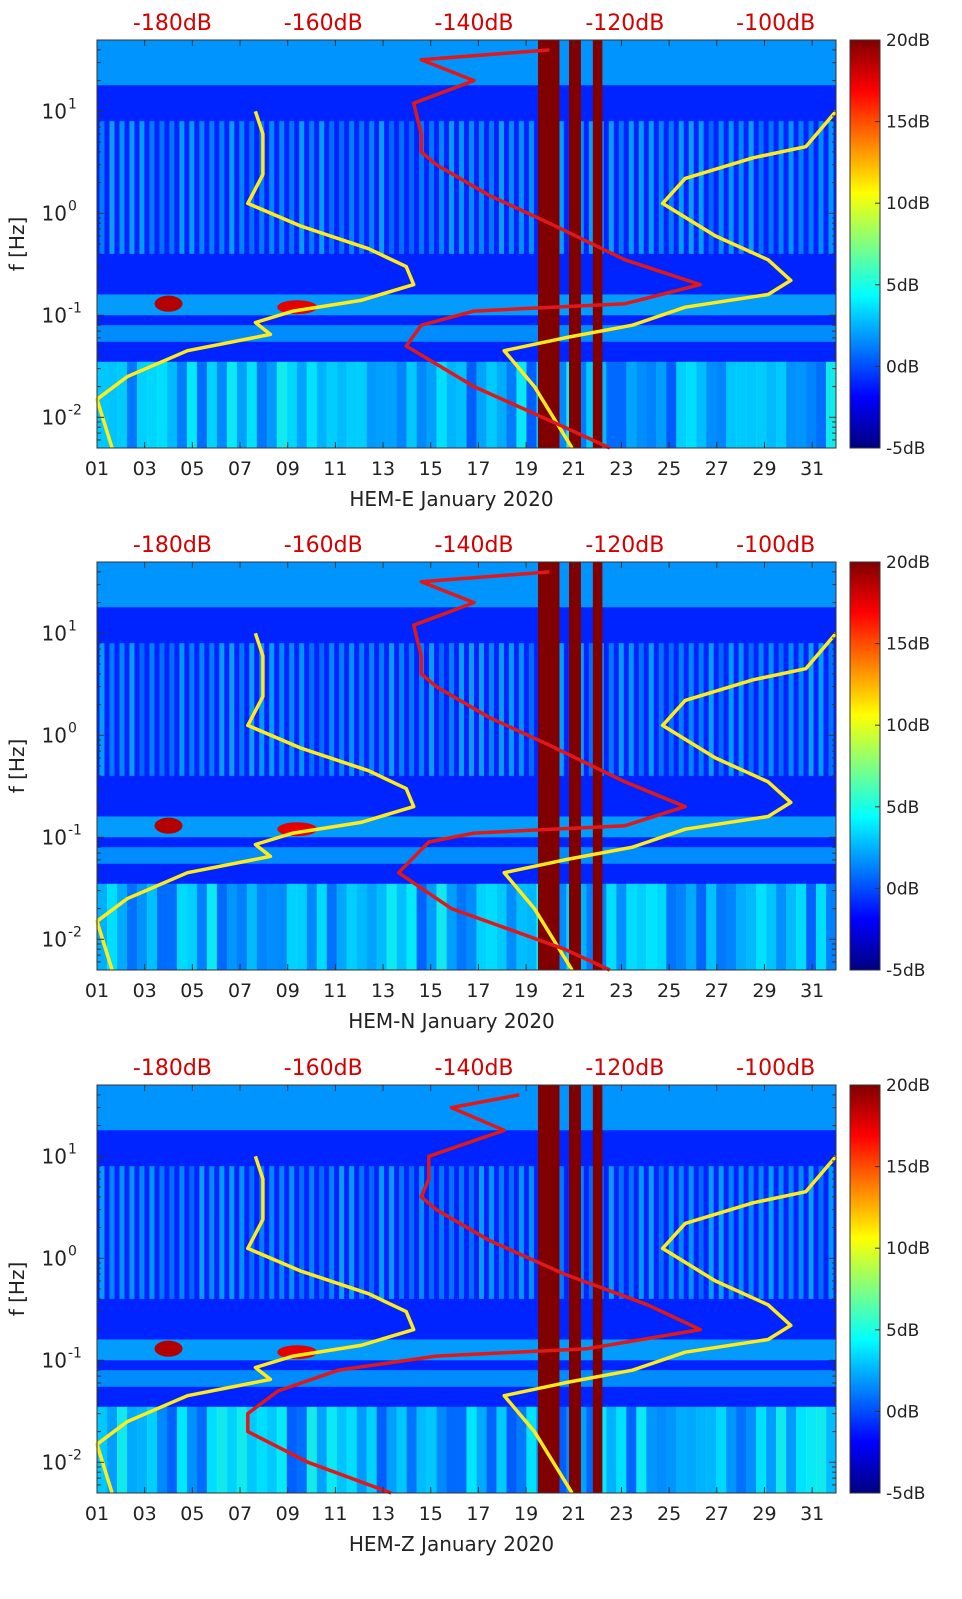  Describe the element at coordinates (902, 1331) in the screenshot. I see `colorbar-label: 5dB` at that location.